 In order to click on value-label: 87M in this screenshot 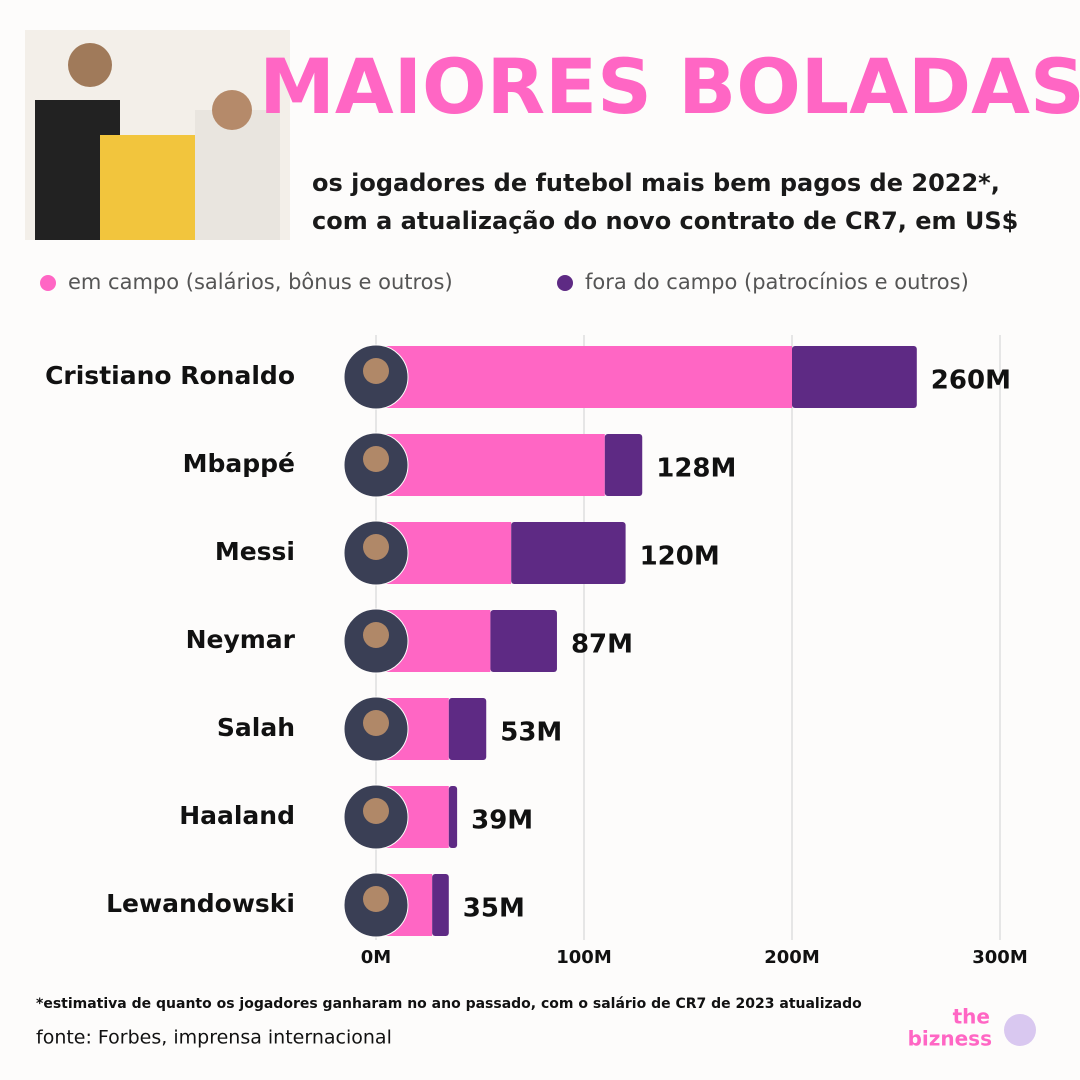, I will do `click(602, 645)`.